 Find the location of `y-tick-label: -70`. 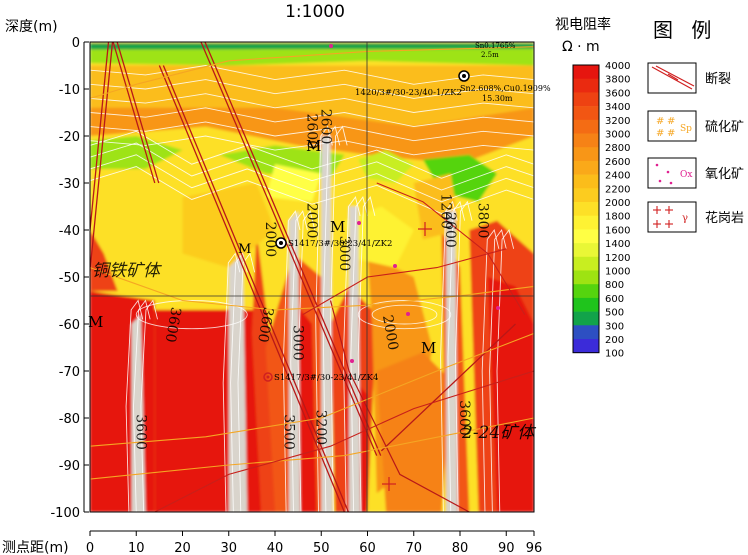

y-tick-label: -70 is located at coordinates (69, 372).